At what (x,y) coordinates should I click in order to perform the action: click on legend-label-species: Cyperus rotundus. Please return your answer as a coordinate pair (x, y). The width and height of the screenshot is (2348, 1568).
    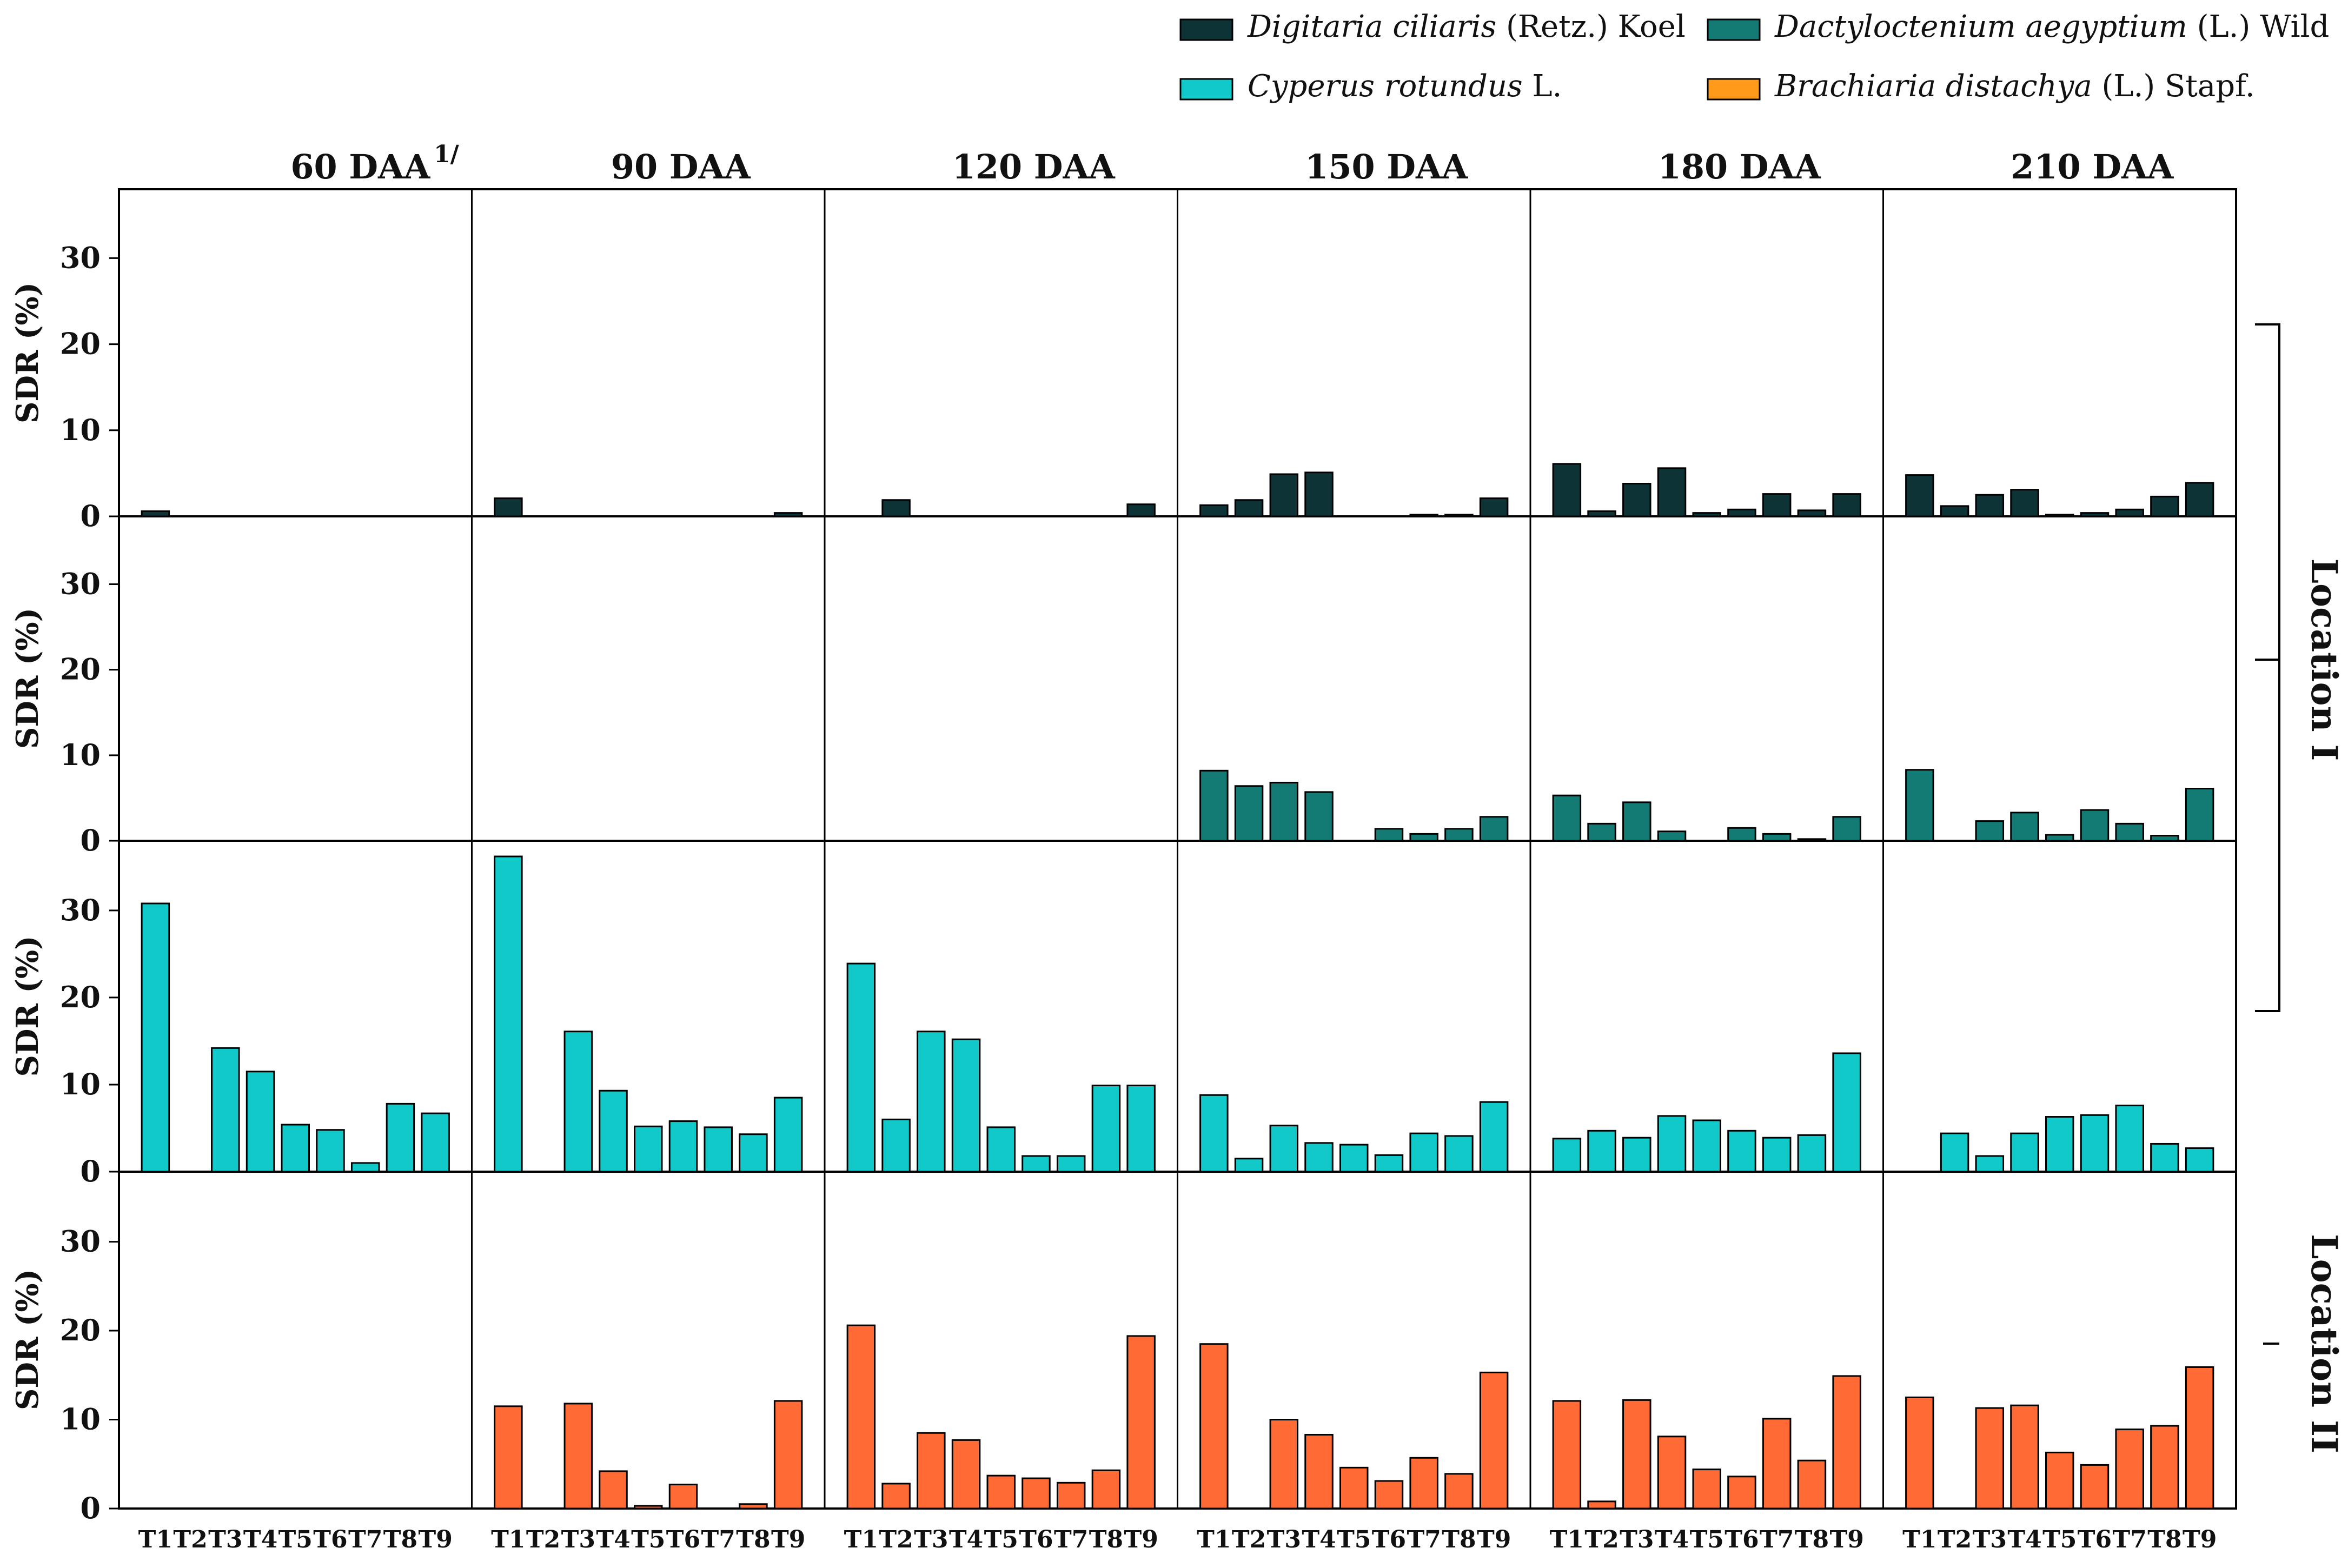
    Looking at the image, I should click on (1385, 86).